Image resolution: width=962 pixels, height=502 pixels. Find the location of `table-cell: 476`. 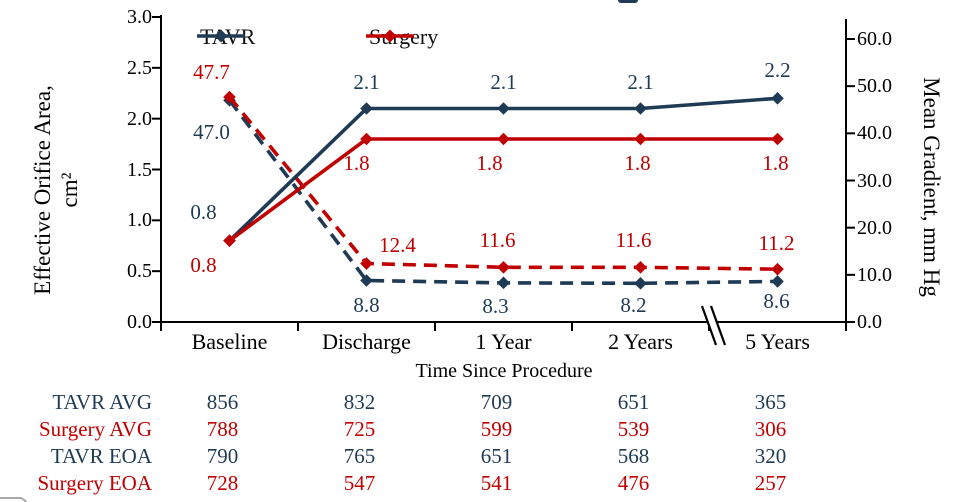

table-cell: 476 is located at coordinates (633, 483).